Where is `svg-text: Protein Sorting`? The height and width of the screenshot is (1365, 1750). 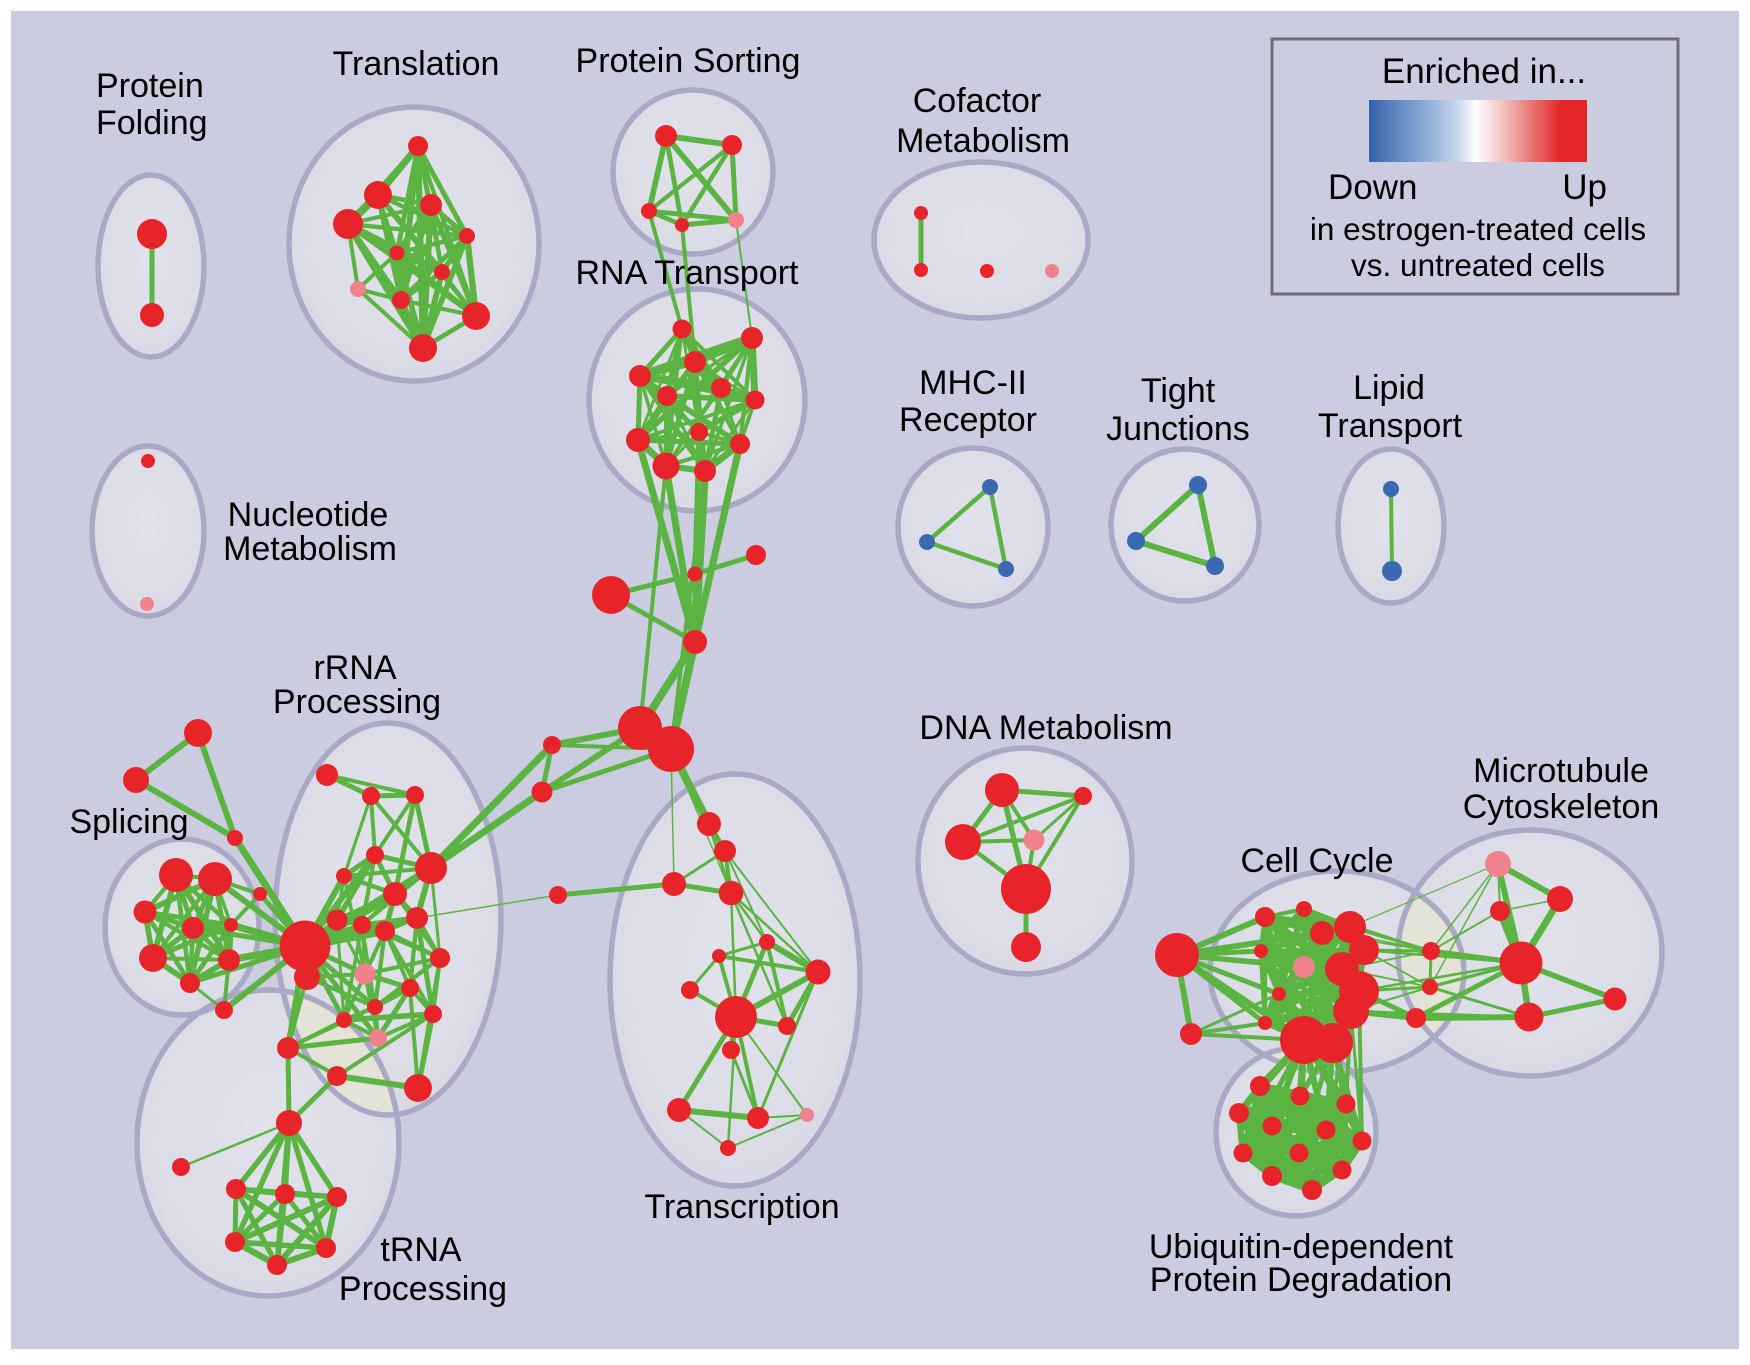
svg-text: Protein Sorting is located at coordinates (688, 61).